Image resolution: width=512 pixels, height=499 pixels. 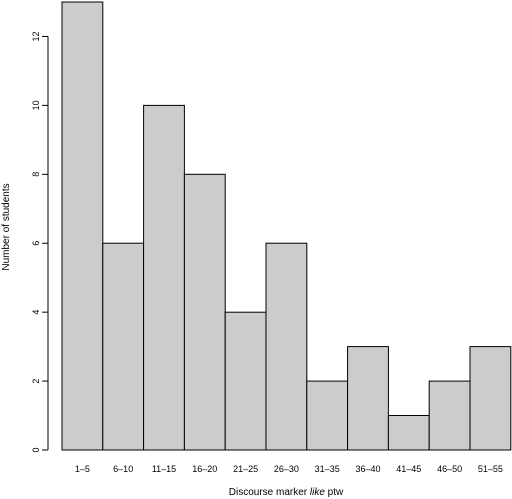 What do you see at coordinates (317, 492) in the screenshot?
I see `x-axis-label-italic: like` at bounding box center [317, 492].